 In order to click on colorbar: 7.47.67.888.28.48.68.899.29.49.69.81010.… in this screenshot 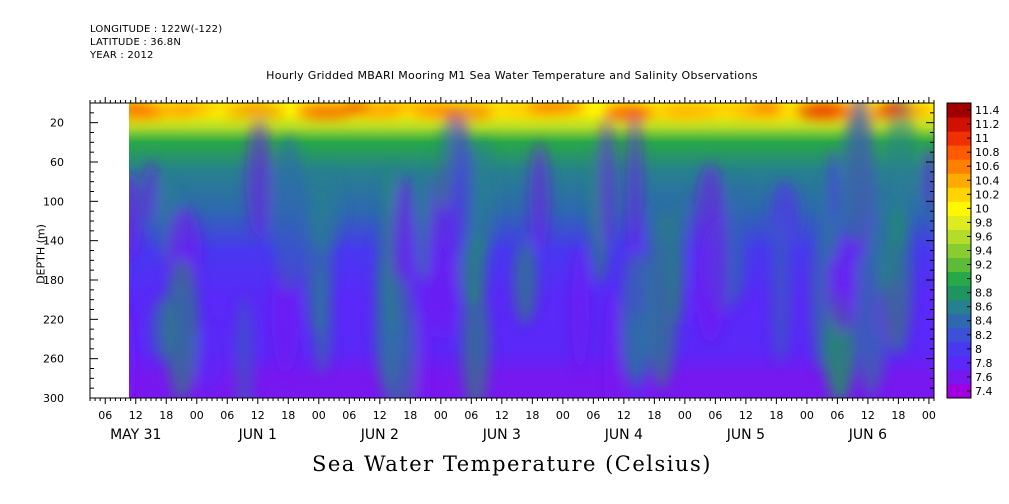, I will do `click(973, 250)`.